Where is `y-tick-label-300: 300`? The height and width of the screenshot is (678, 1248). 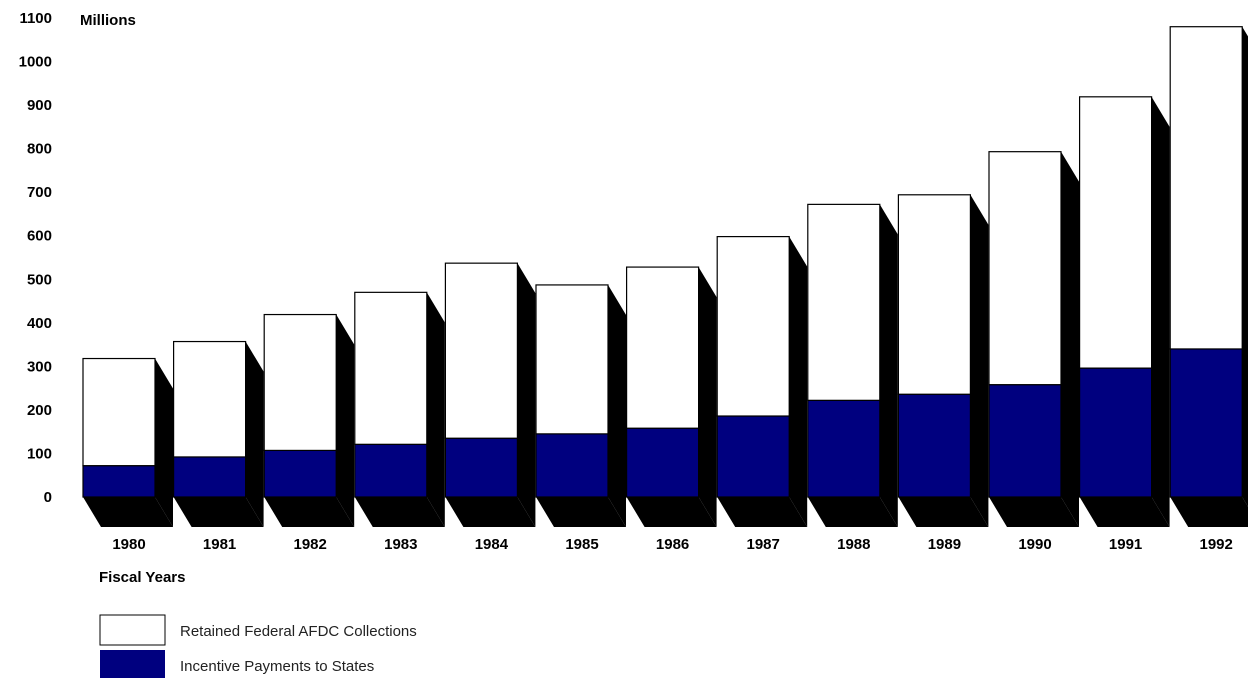
y-tick-label-300: 300 is located at coordinates (39, 366).